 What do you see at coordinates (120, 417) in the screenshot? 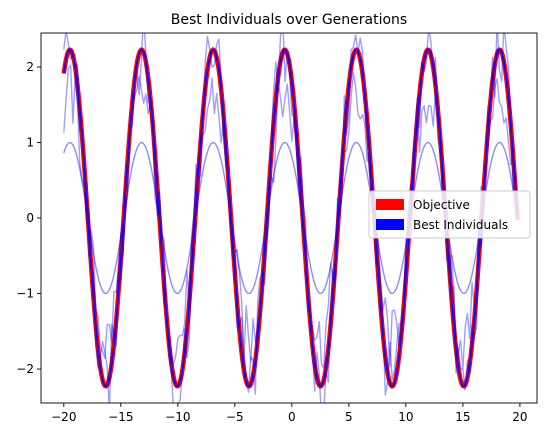
I see `x-tick-label: −15` at bounding box center [120, 417].